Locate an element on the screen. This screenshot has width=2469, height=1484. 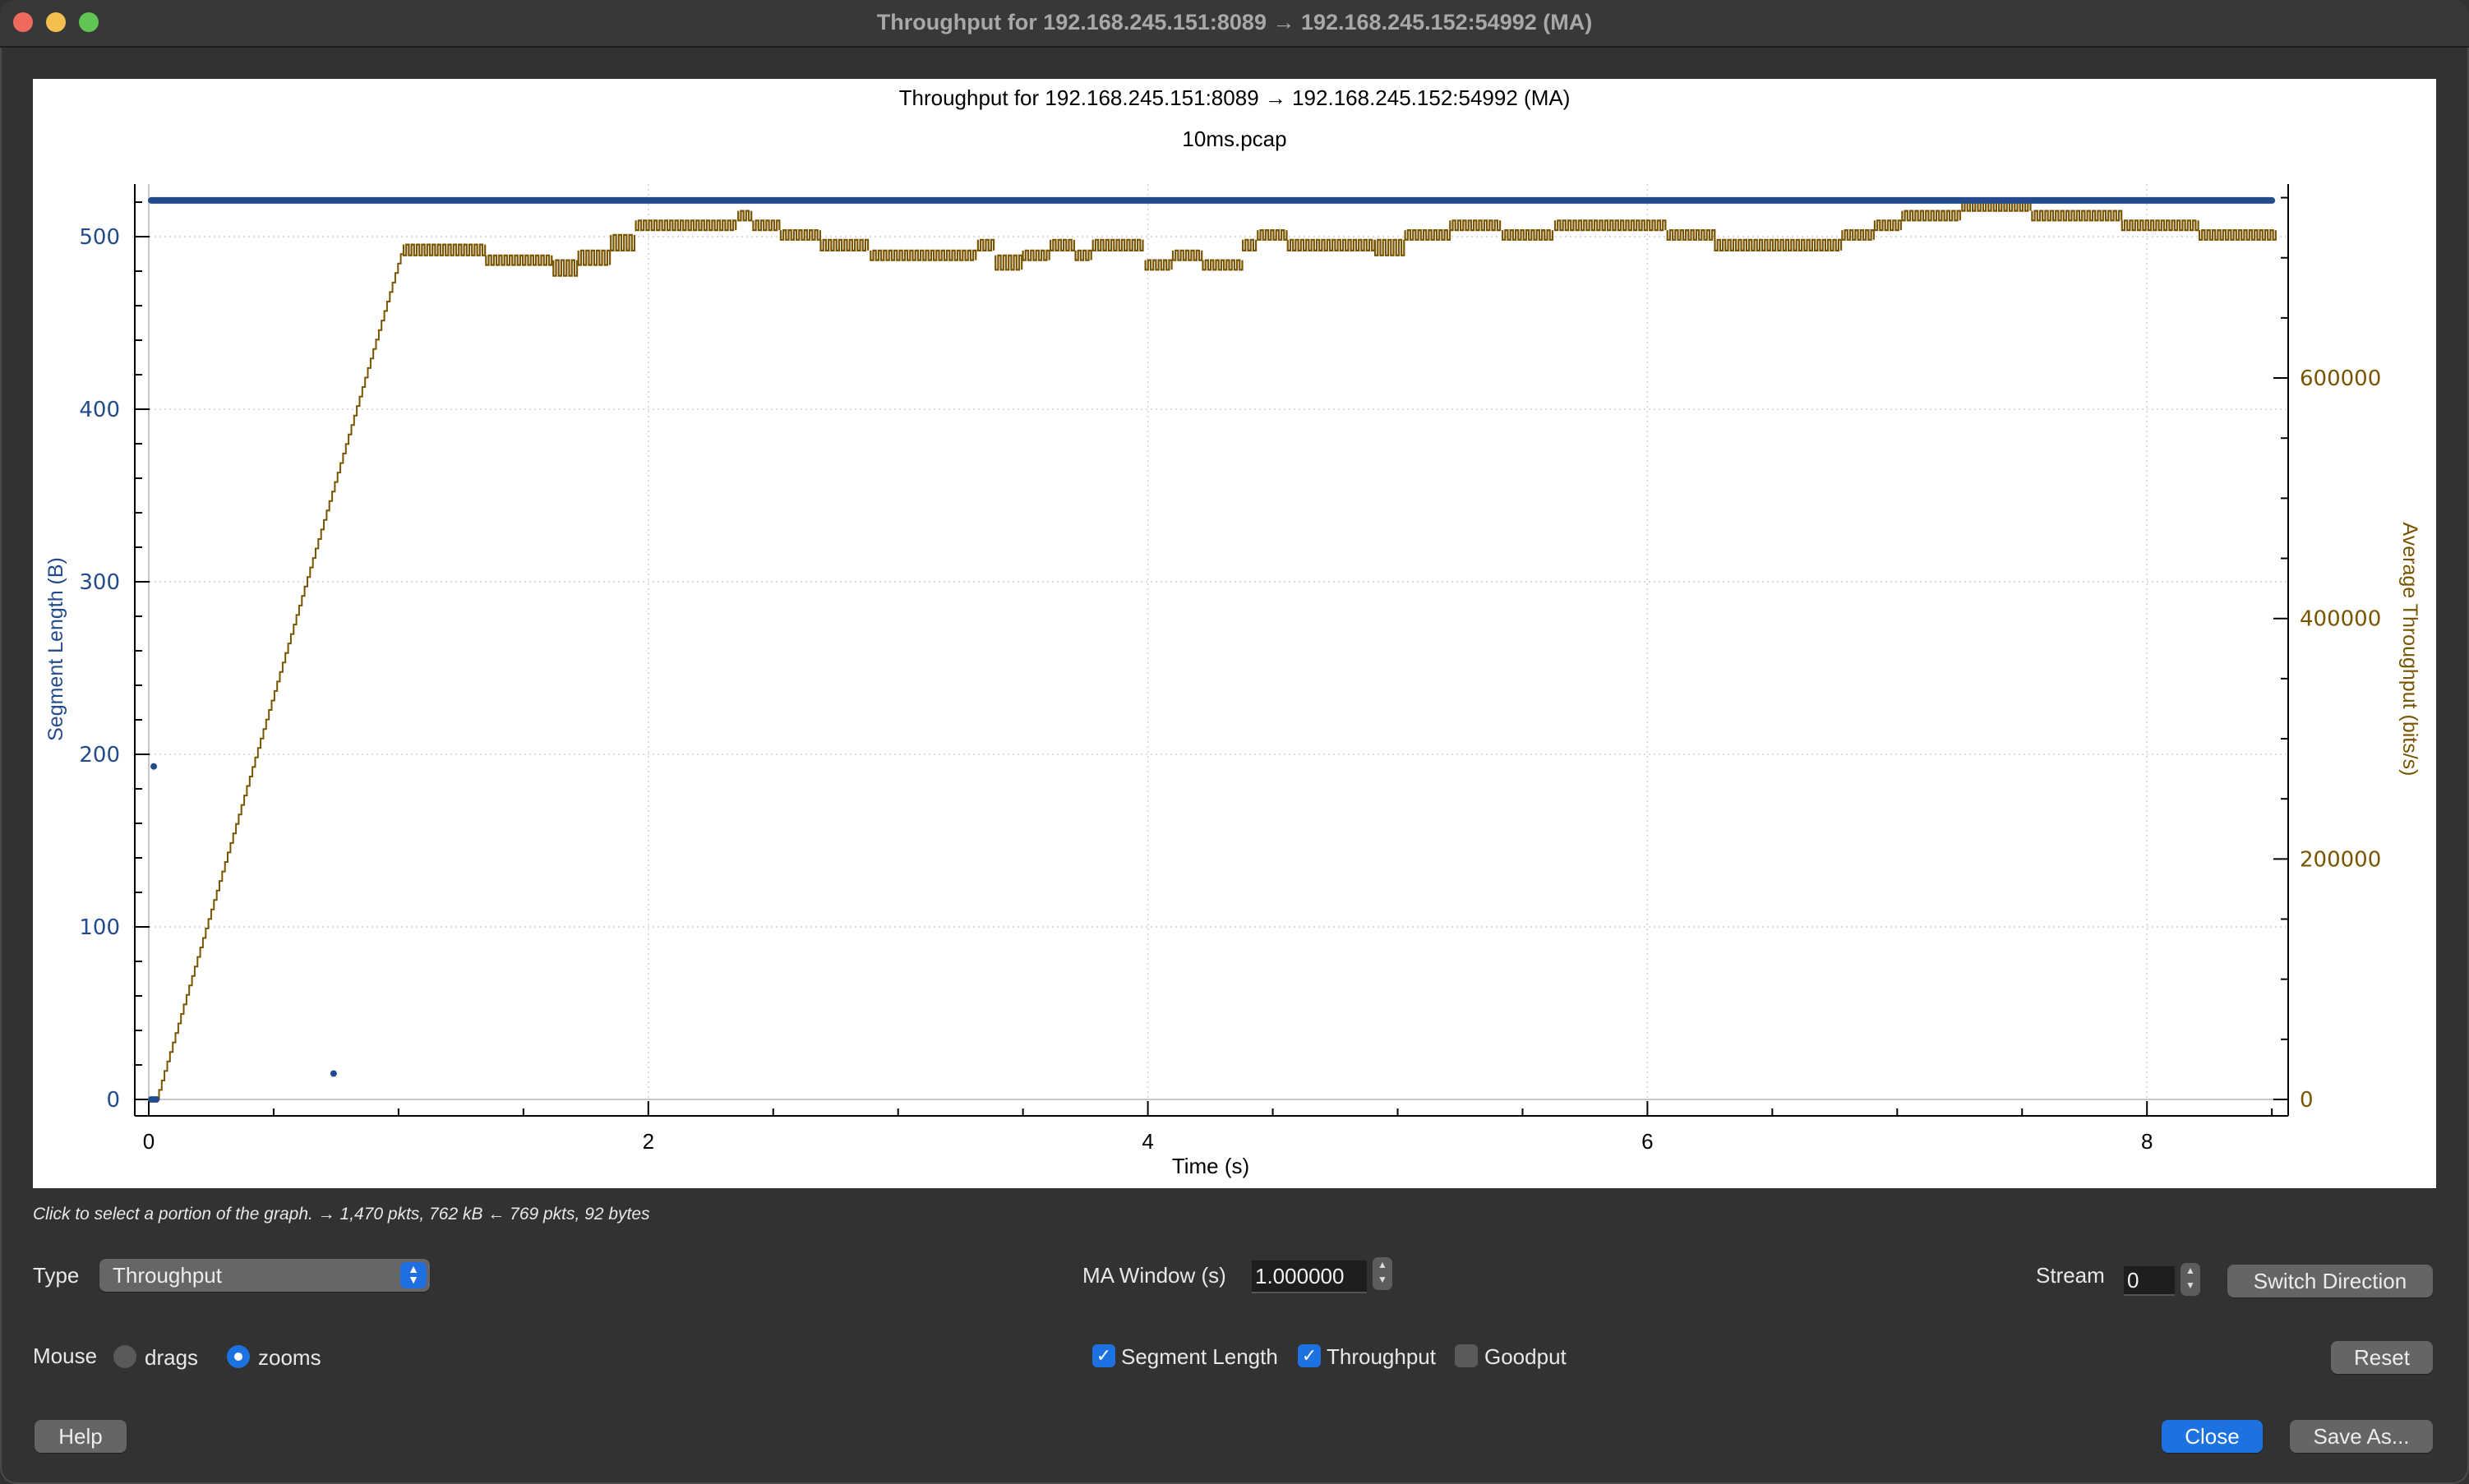
right-tick-label: 0 is located at coordinates (2307, 1100).